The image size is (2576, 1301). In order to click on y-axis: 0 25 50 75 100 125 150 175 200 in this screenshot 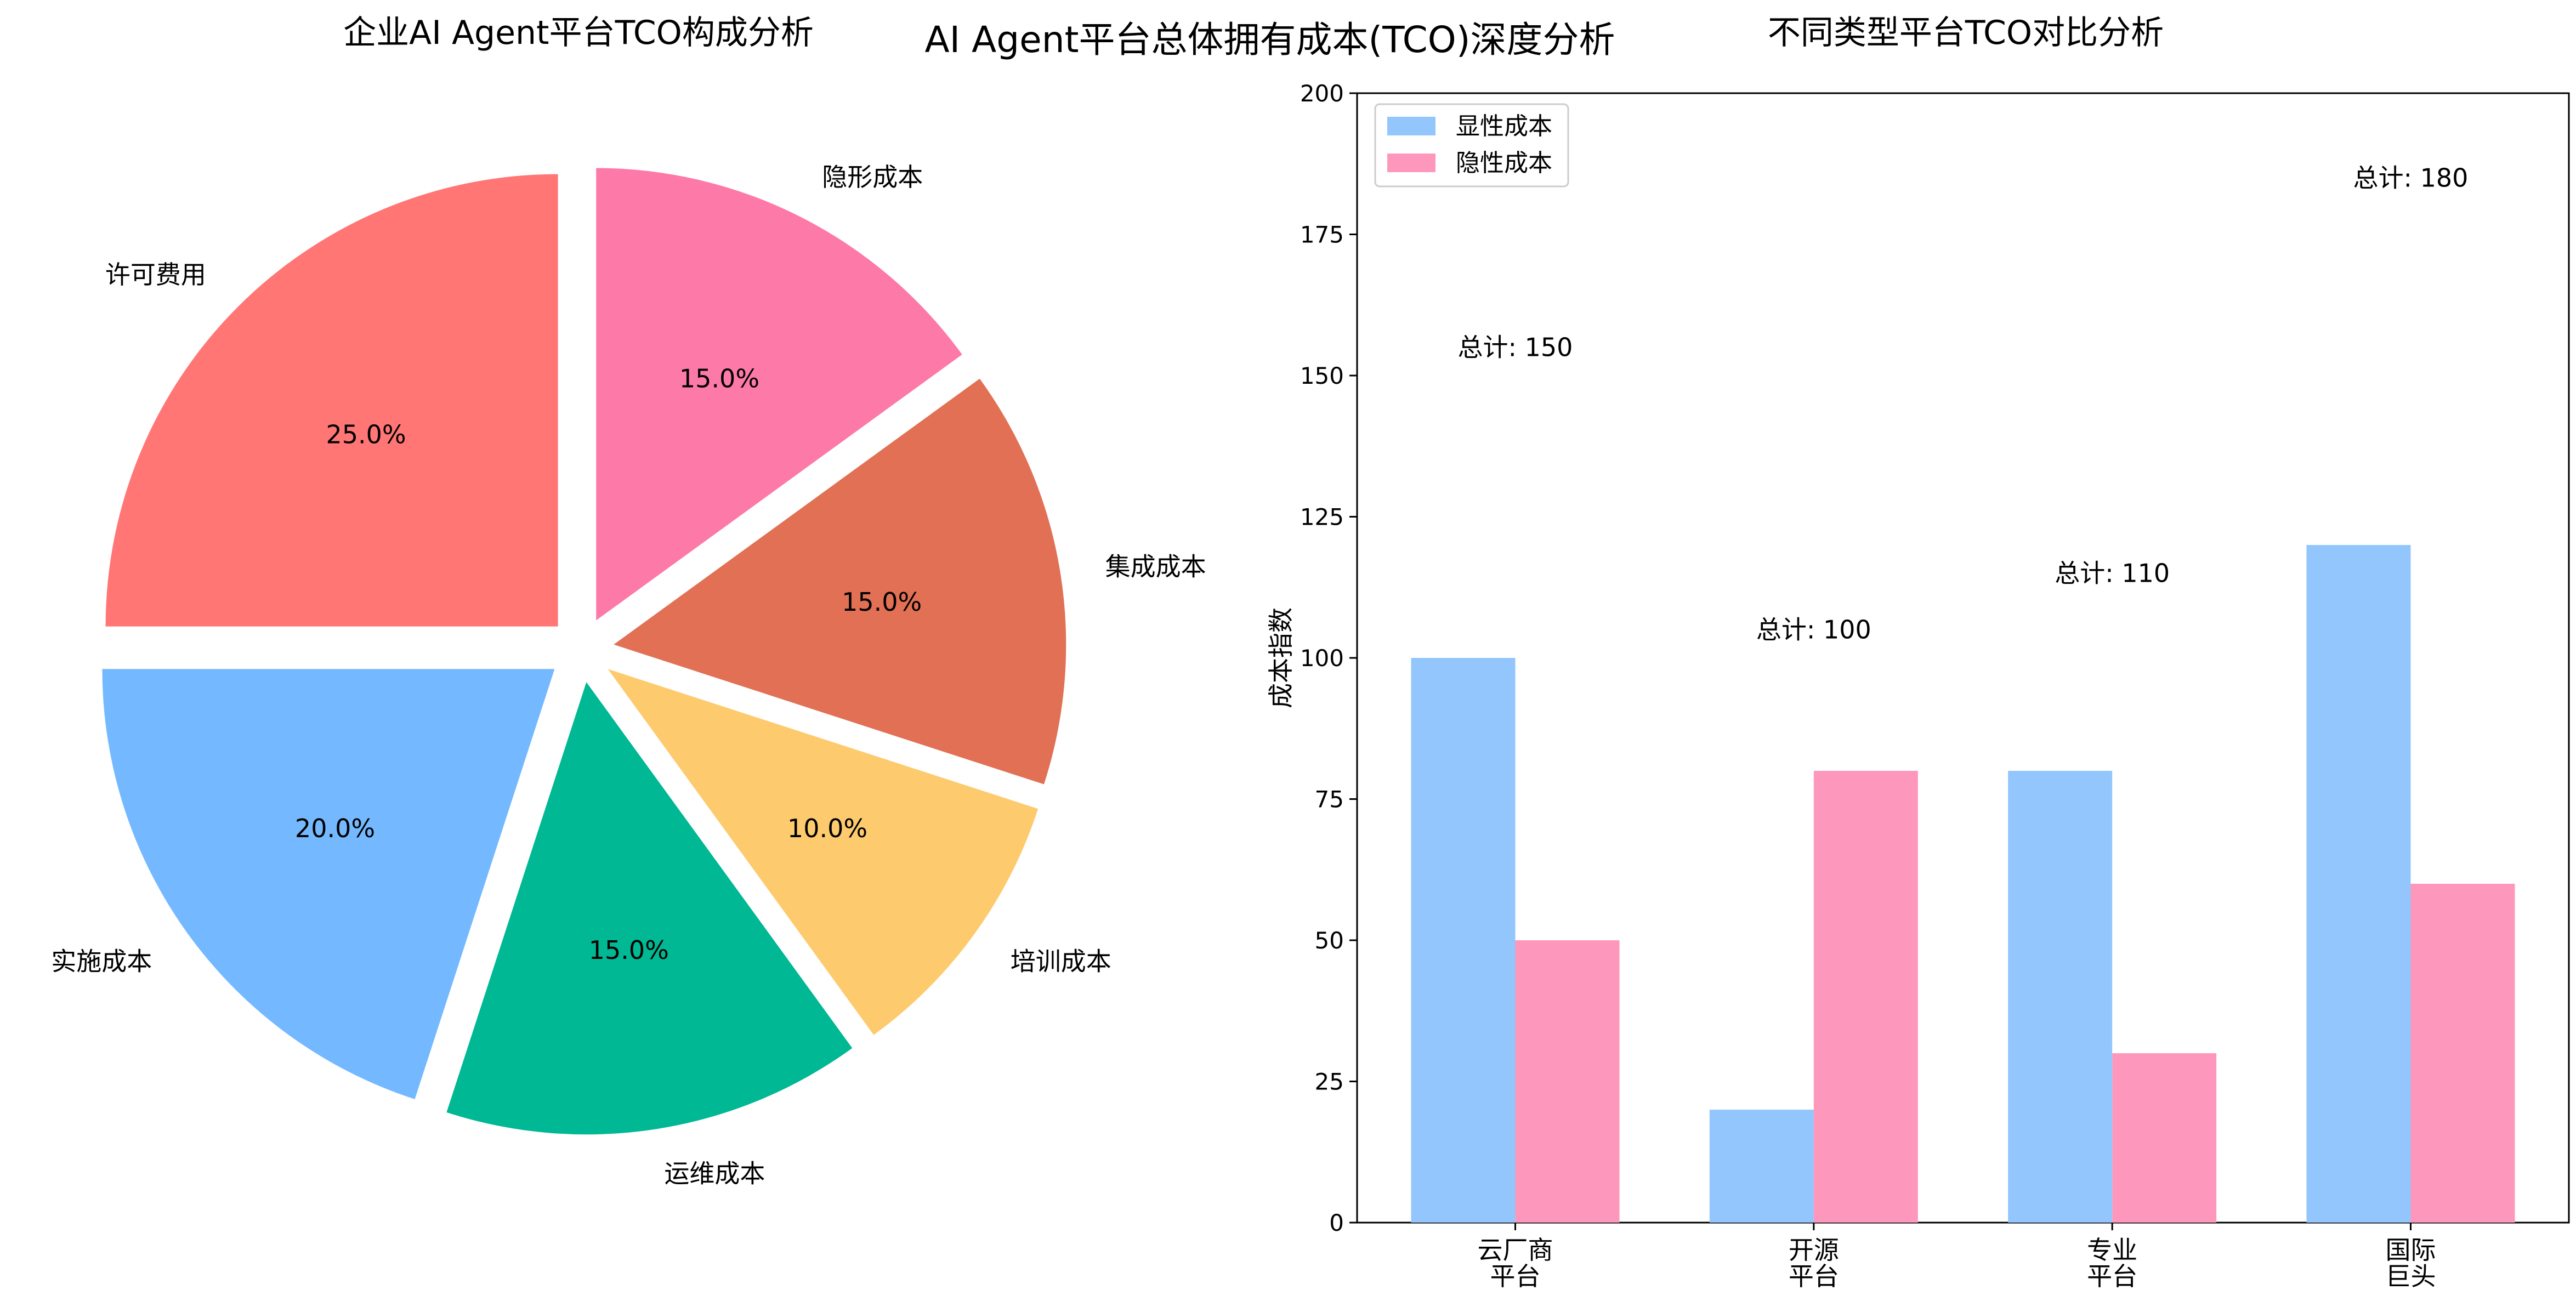, I will do `click(1329, 658)`.